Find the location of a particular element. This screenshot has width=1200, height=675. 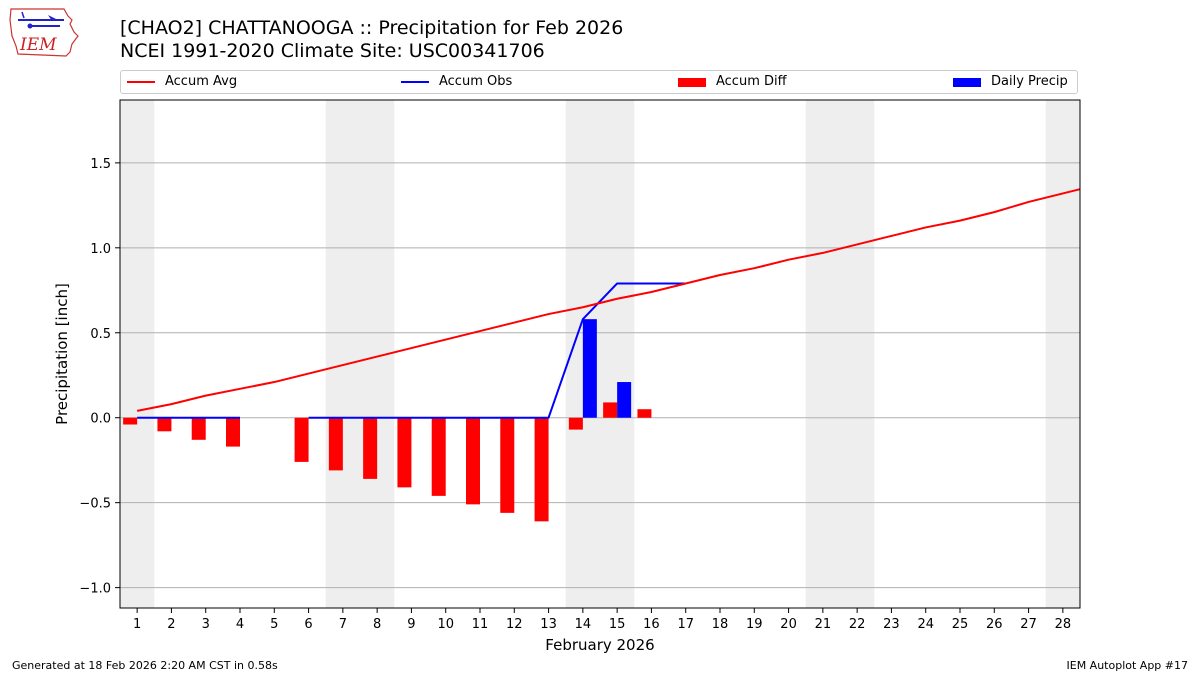

x-tick-label: 18 is located at coordinates (720, 624).